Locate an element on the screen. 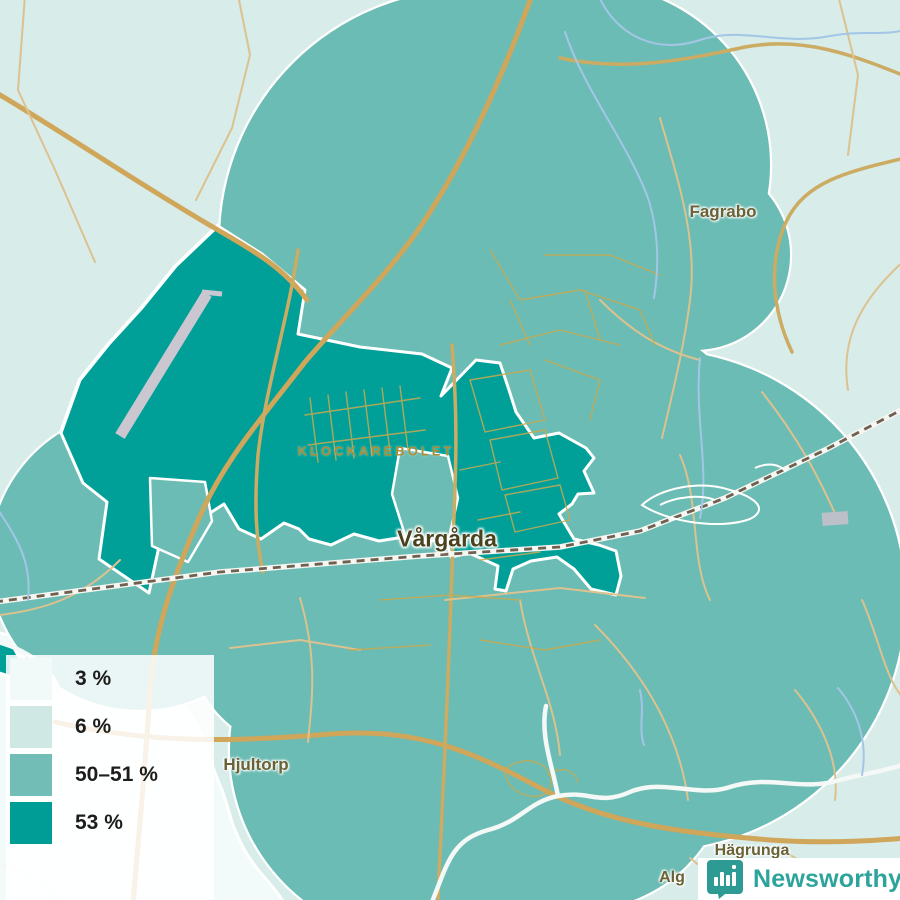  place-label-fagrabo: Fagrabo is located at coordinates (723, 211).